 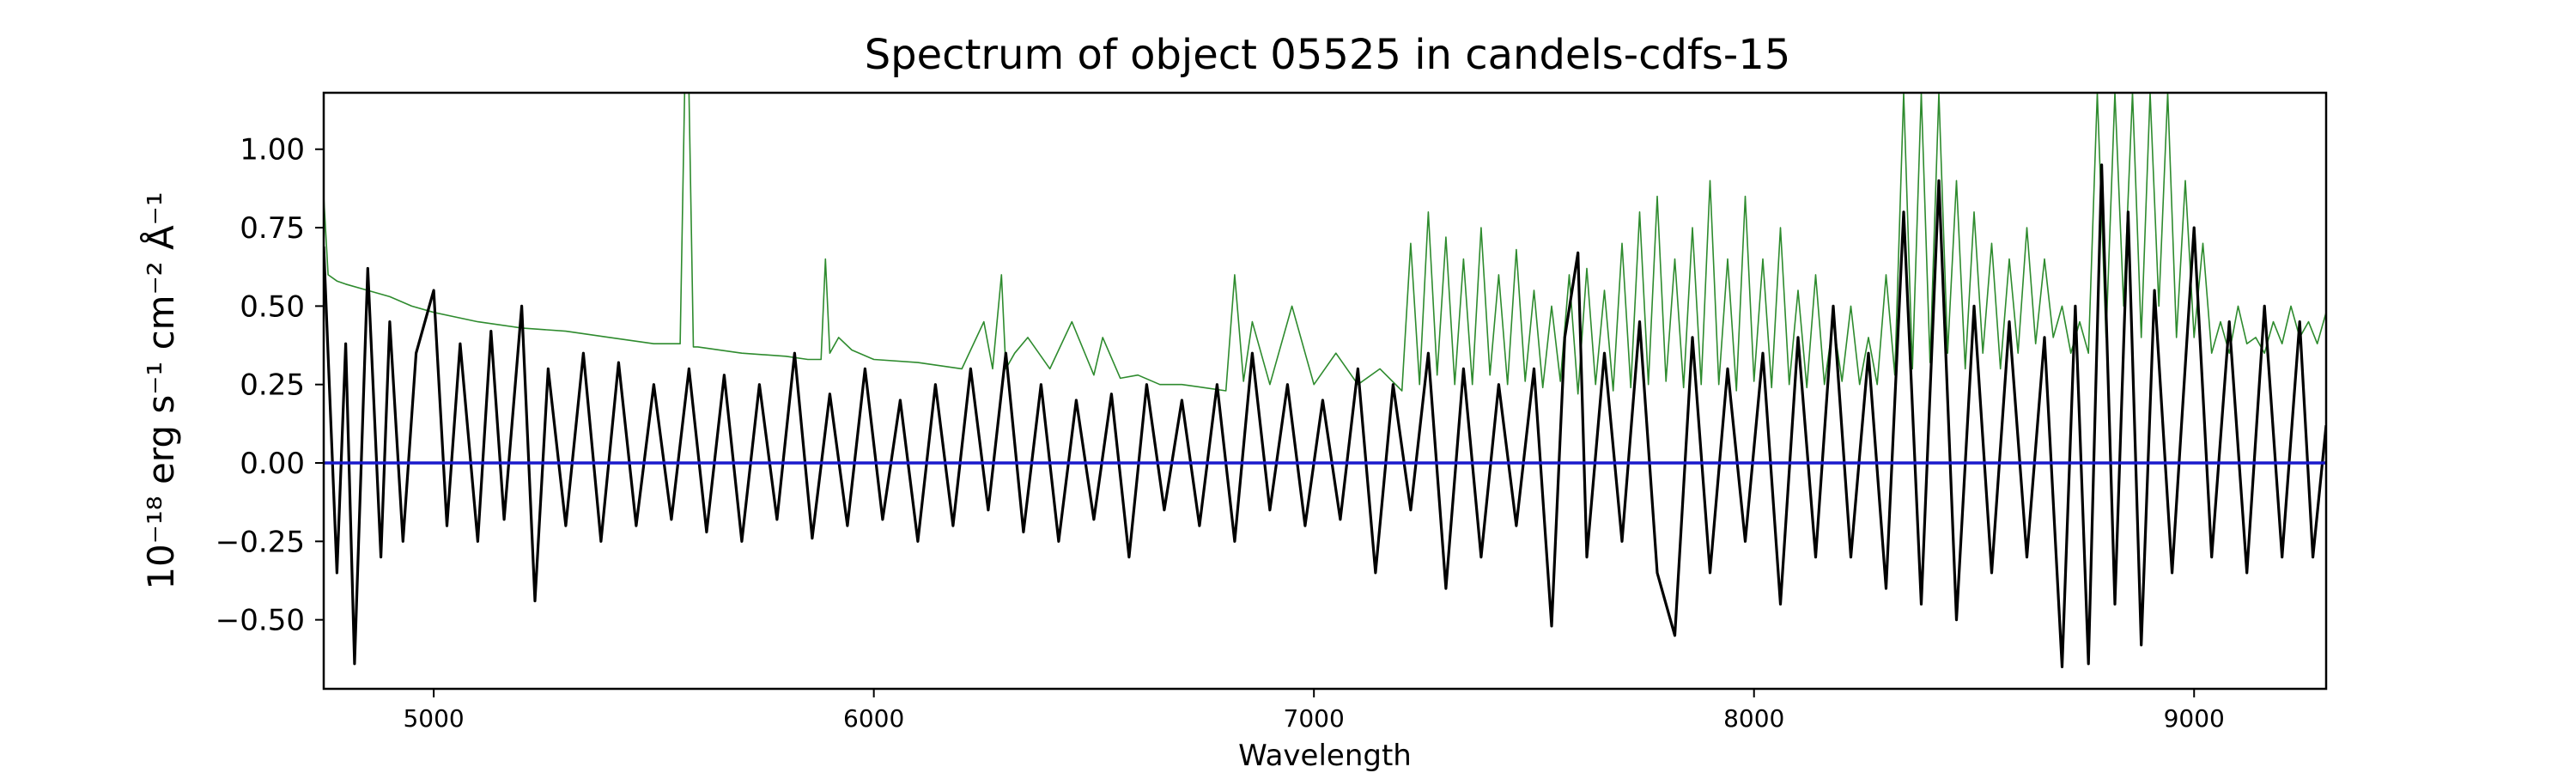 What do you see at coordinates (272, 150) in the screenshot?
I see `y-tick-label: 1.00` at bounding box center [272, 150].